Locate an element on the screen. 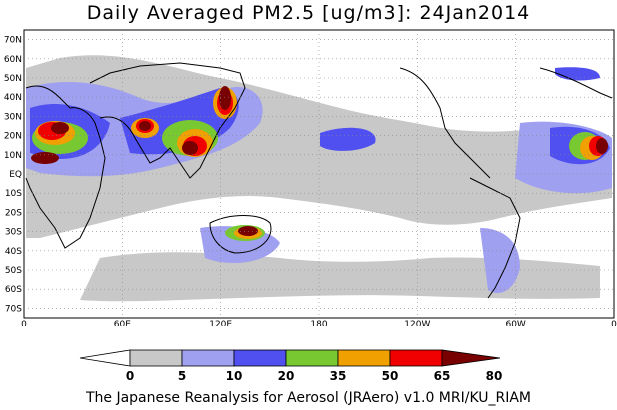 This screenshot has height=410, width=617. lat-tick-label: 50N is located at coordinates (13, 79).